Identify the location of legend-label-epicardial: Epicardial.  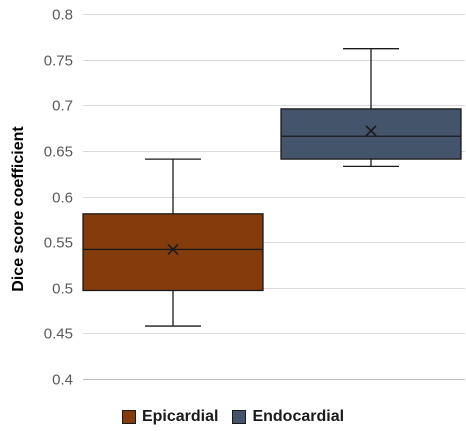
(180, 416).